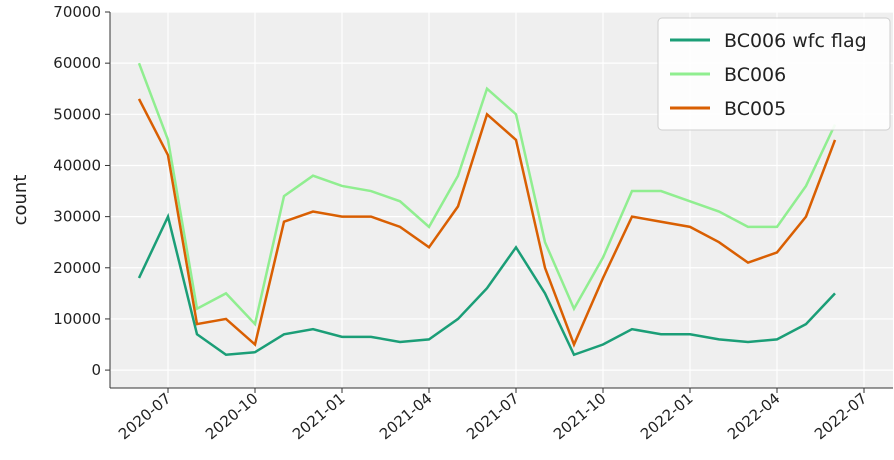 The image size is (894, 460). What do you see at coordinates (667, 416) in the screenshot?
I see `x-tick-label: 2022-01` at bounding box center [667, 416].